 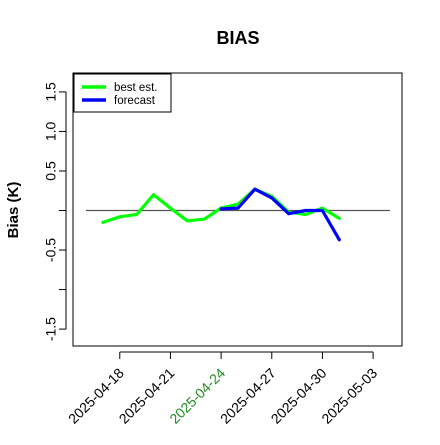 What do you see at coordinates (51, 329) in the screenshot?
I see `y-tick-label: -1.5` at bounding box center [51, 329].